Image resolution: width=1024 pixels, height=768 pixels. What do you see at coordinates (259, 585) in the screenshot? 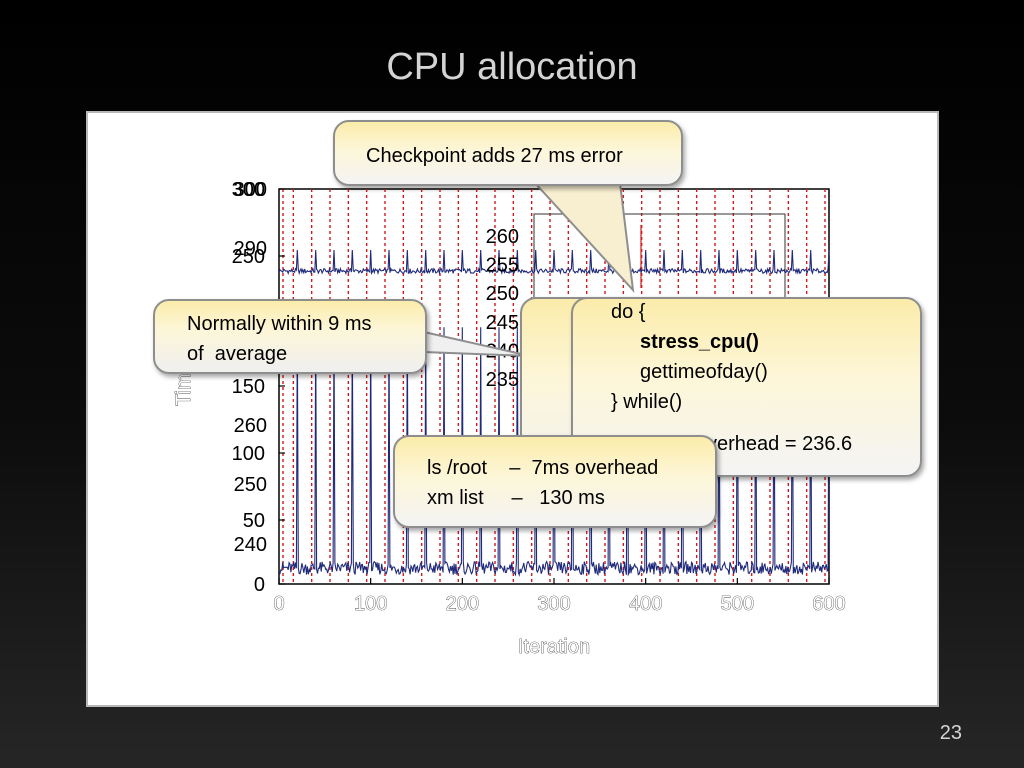
I see `y-tick-label: 0` at bounding box center [259, 585].